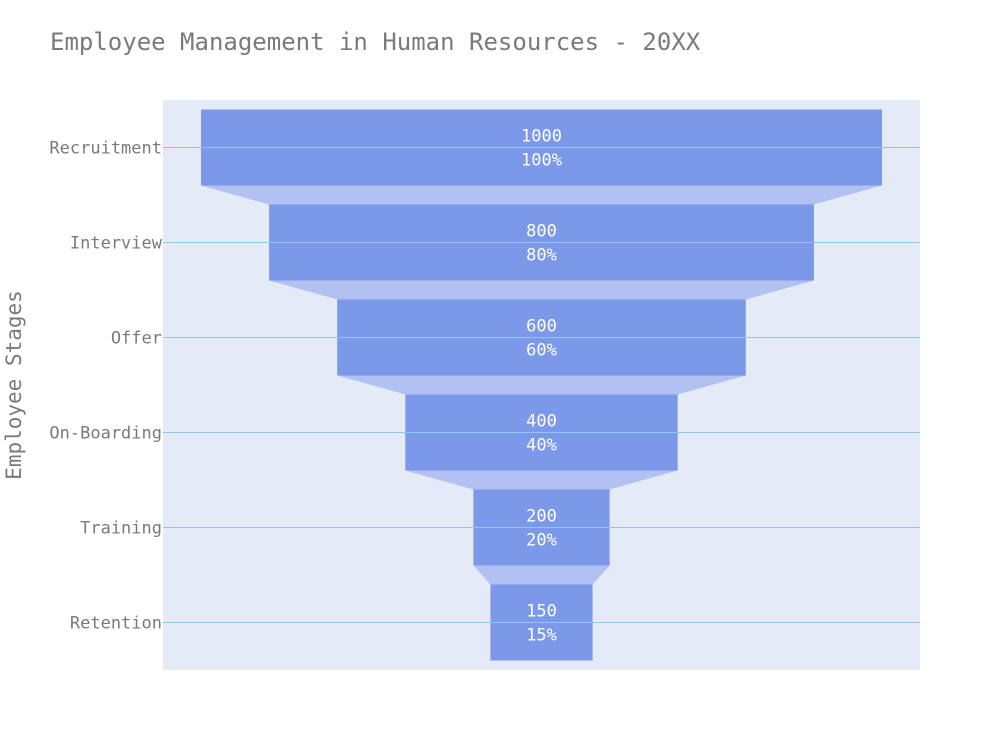 This screenshot has height=750, width=1000. What do you see at coordinates (136, 339) in the screenshot?
I see `category-label: Offer` at bounding box center [136, 339].